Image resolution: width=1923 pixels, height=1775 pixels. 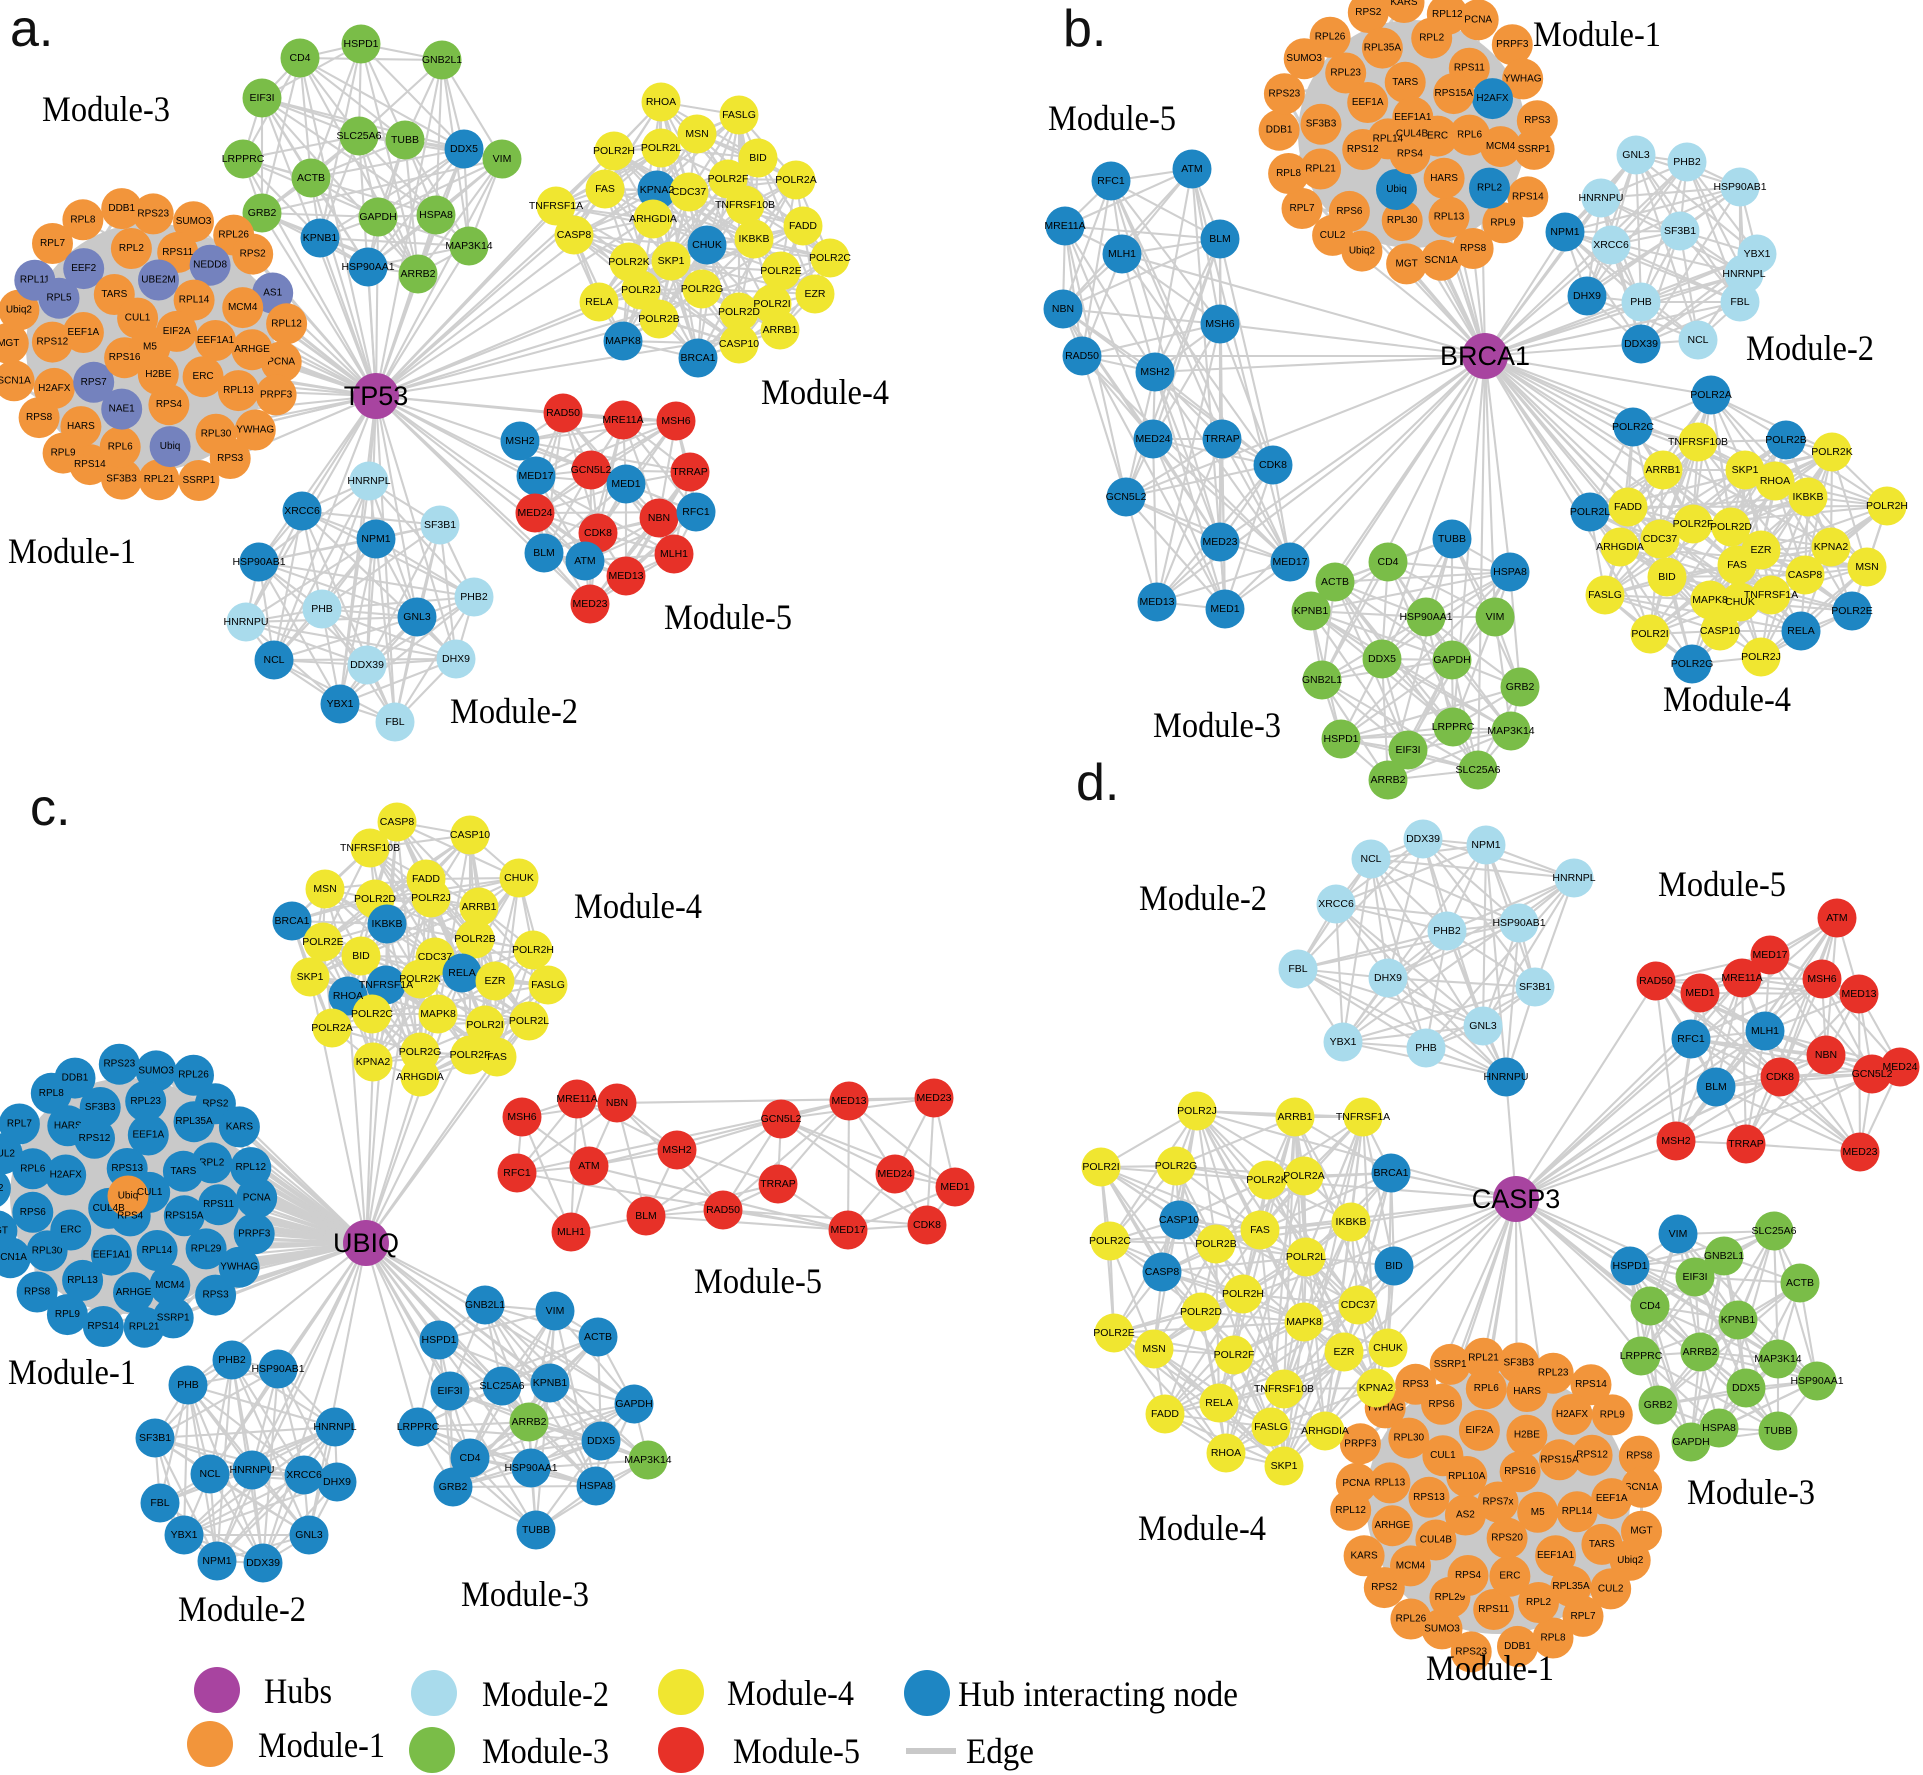 I want to click on svg-text: CDC37, so click(x=689, y=192).